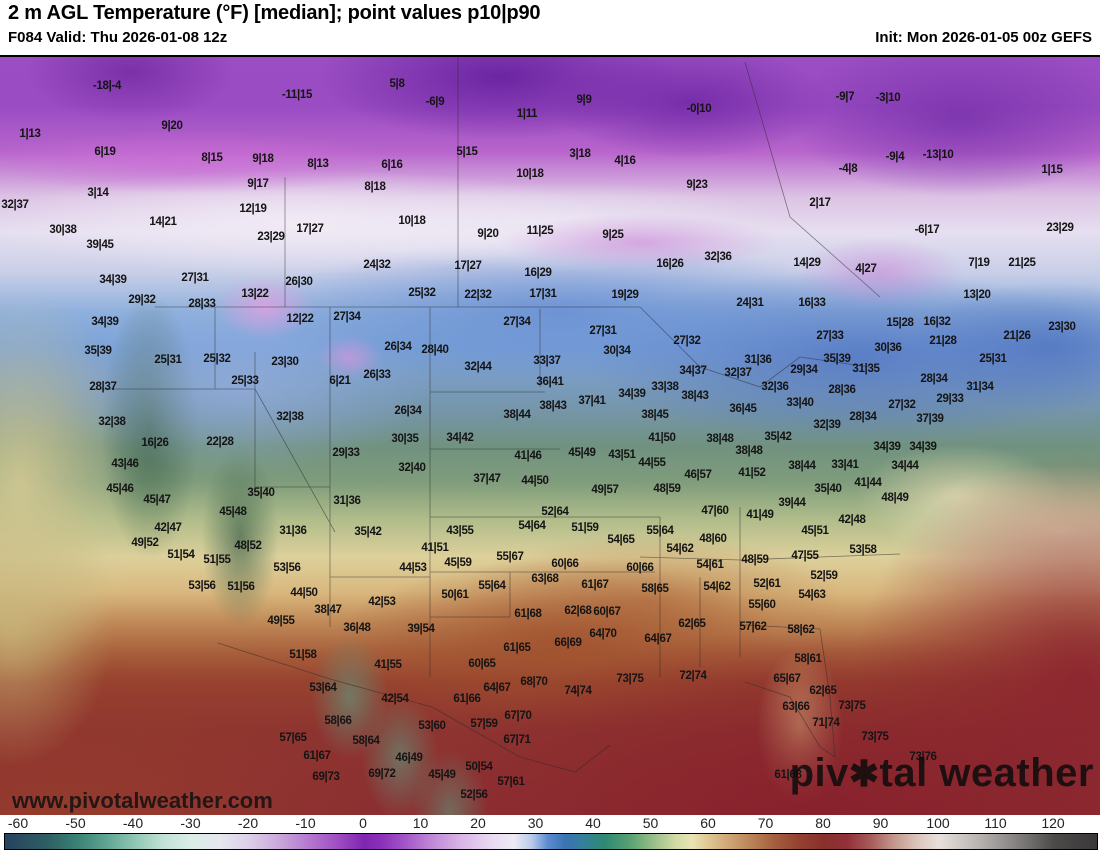 The width and height of the screenshot is (1100, 850). I want to click on station-value: 53|64, so click(323, 688).